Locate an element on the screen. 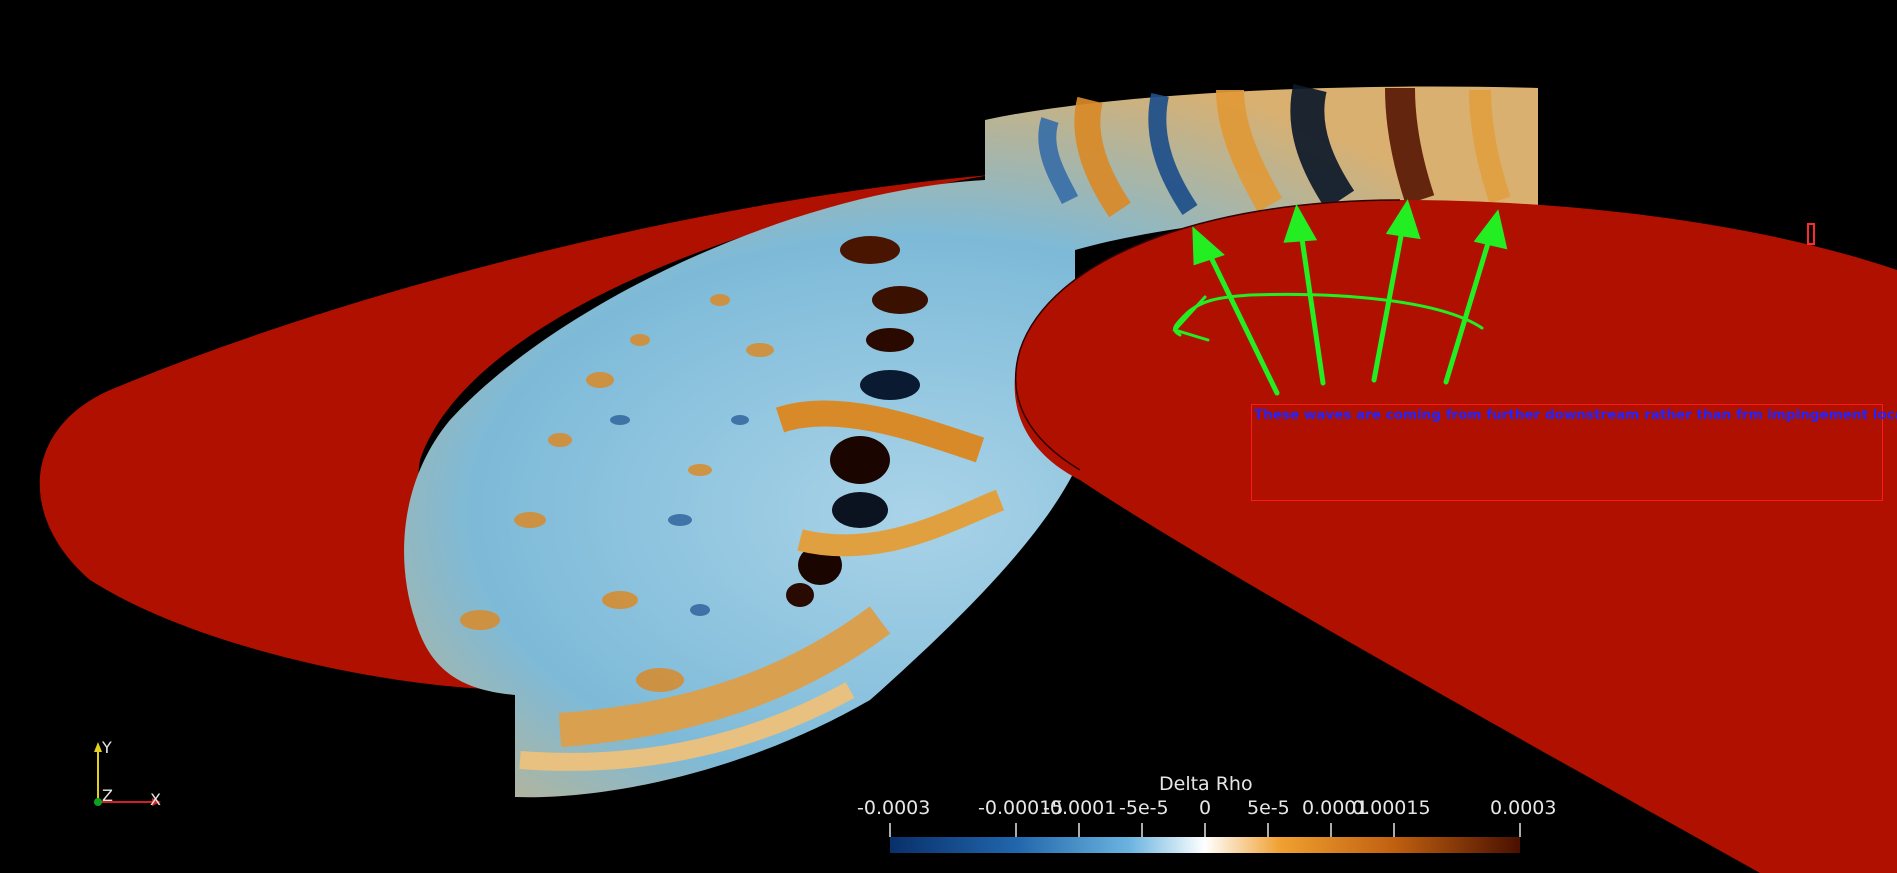 The height and width of the screenshot is (873, 1897). colorbar-tick-label: 0.00015 is located at coordinates (1391, 808).